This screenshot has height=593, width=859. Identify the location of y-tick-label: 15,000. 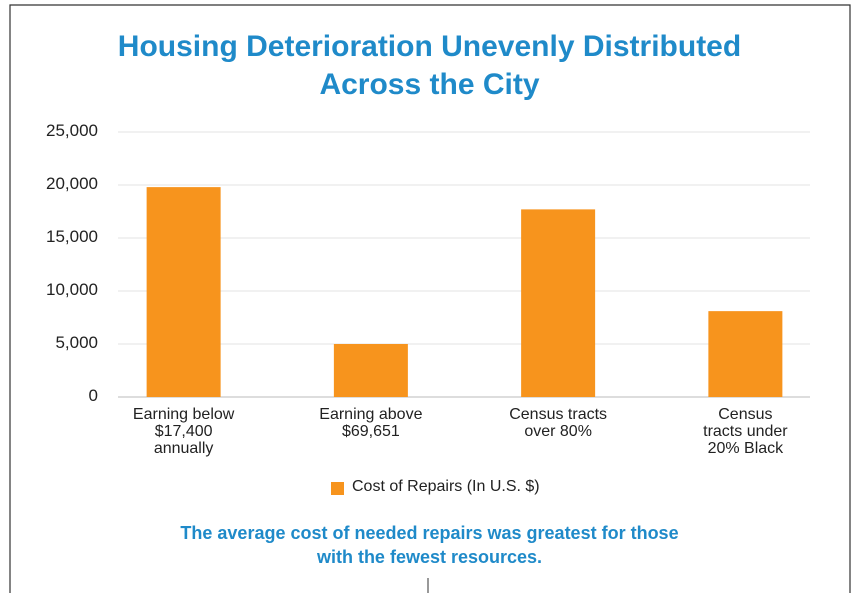
(72, 236).